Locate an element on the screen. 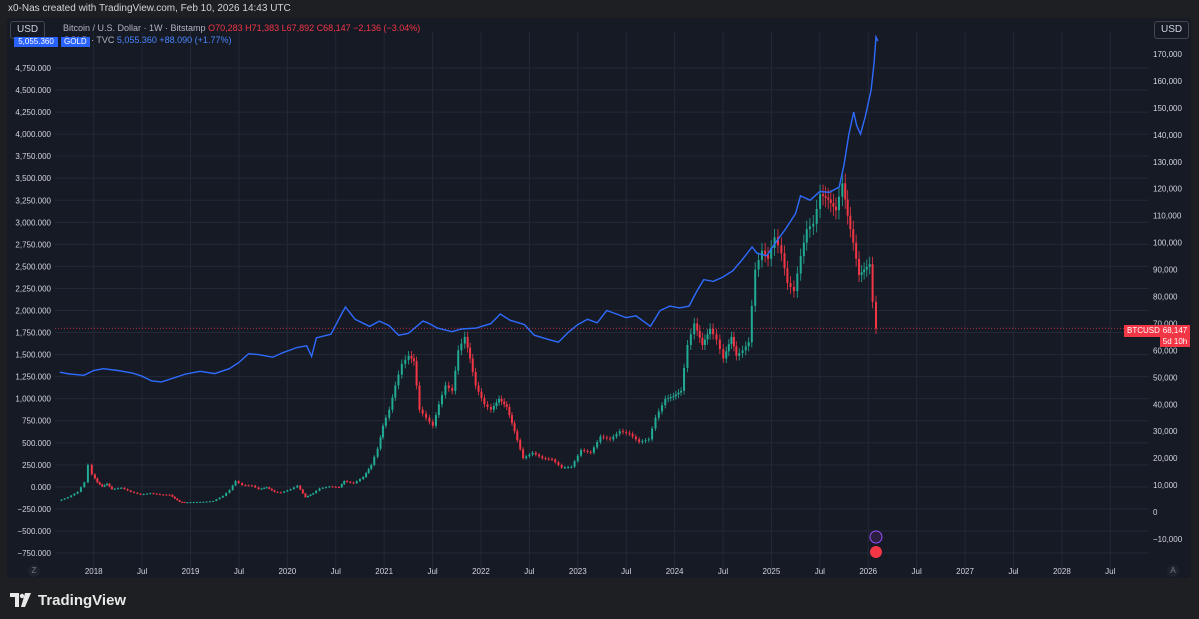  right-axis-tick: 170,000 is located at coordinates (1167, 54).